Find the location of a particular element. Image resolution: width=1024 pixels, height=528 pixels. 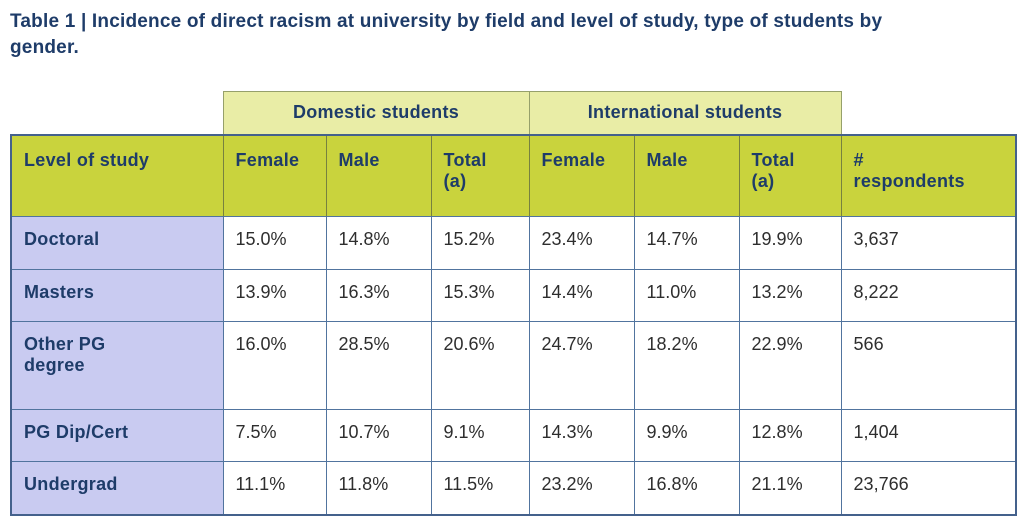

table-cell: 12.8% is located at coordinates (790, 435).